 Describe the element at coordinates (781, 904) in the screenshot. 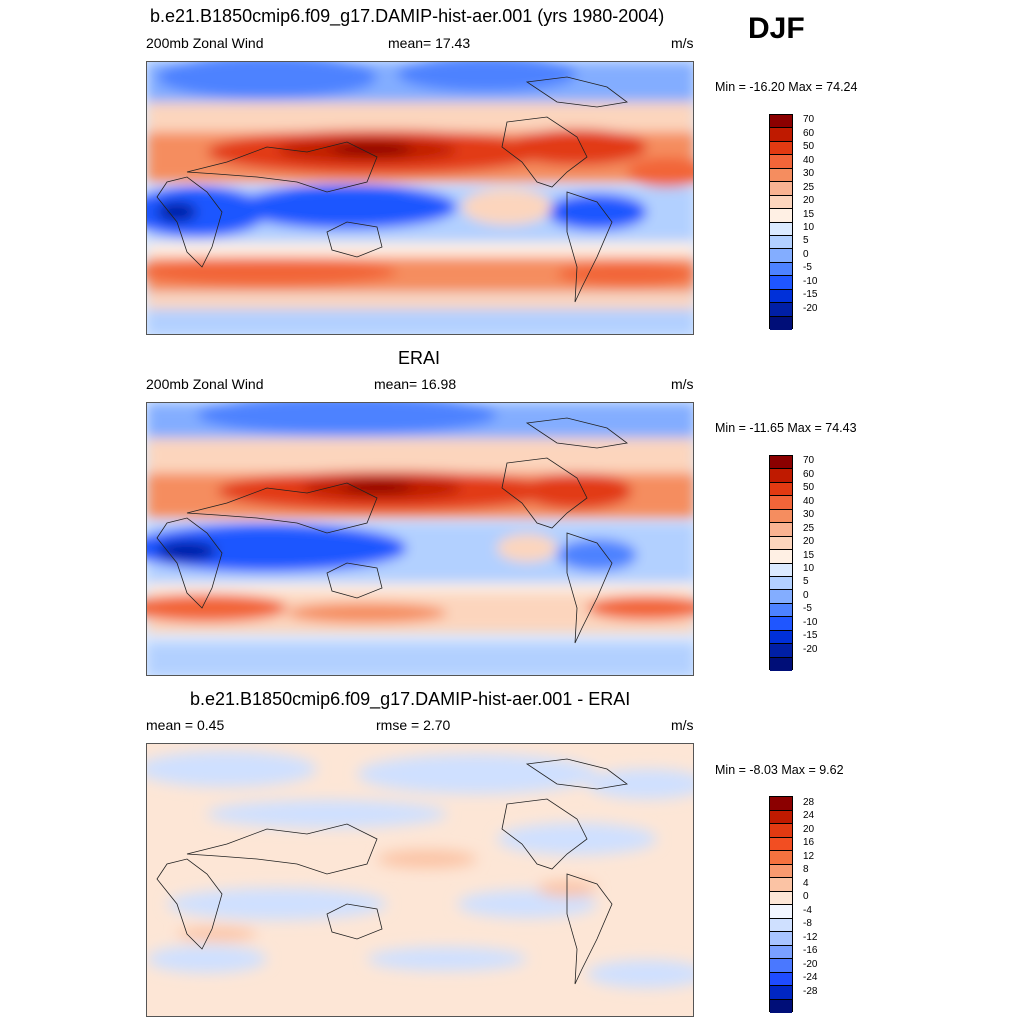

I see `panel-3-colorbar` at that location.